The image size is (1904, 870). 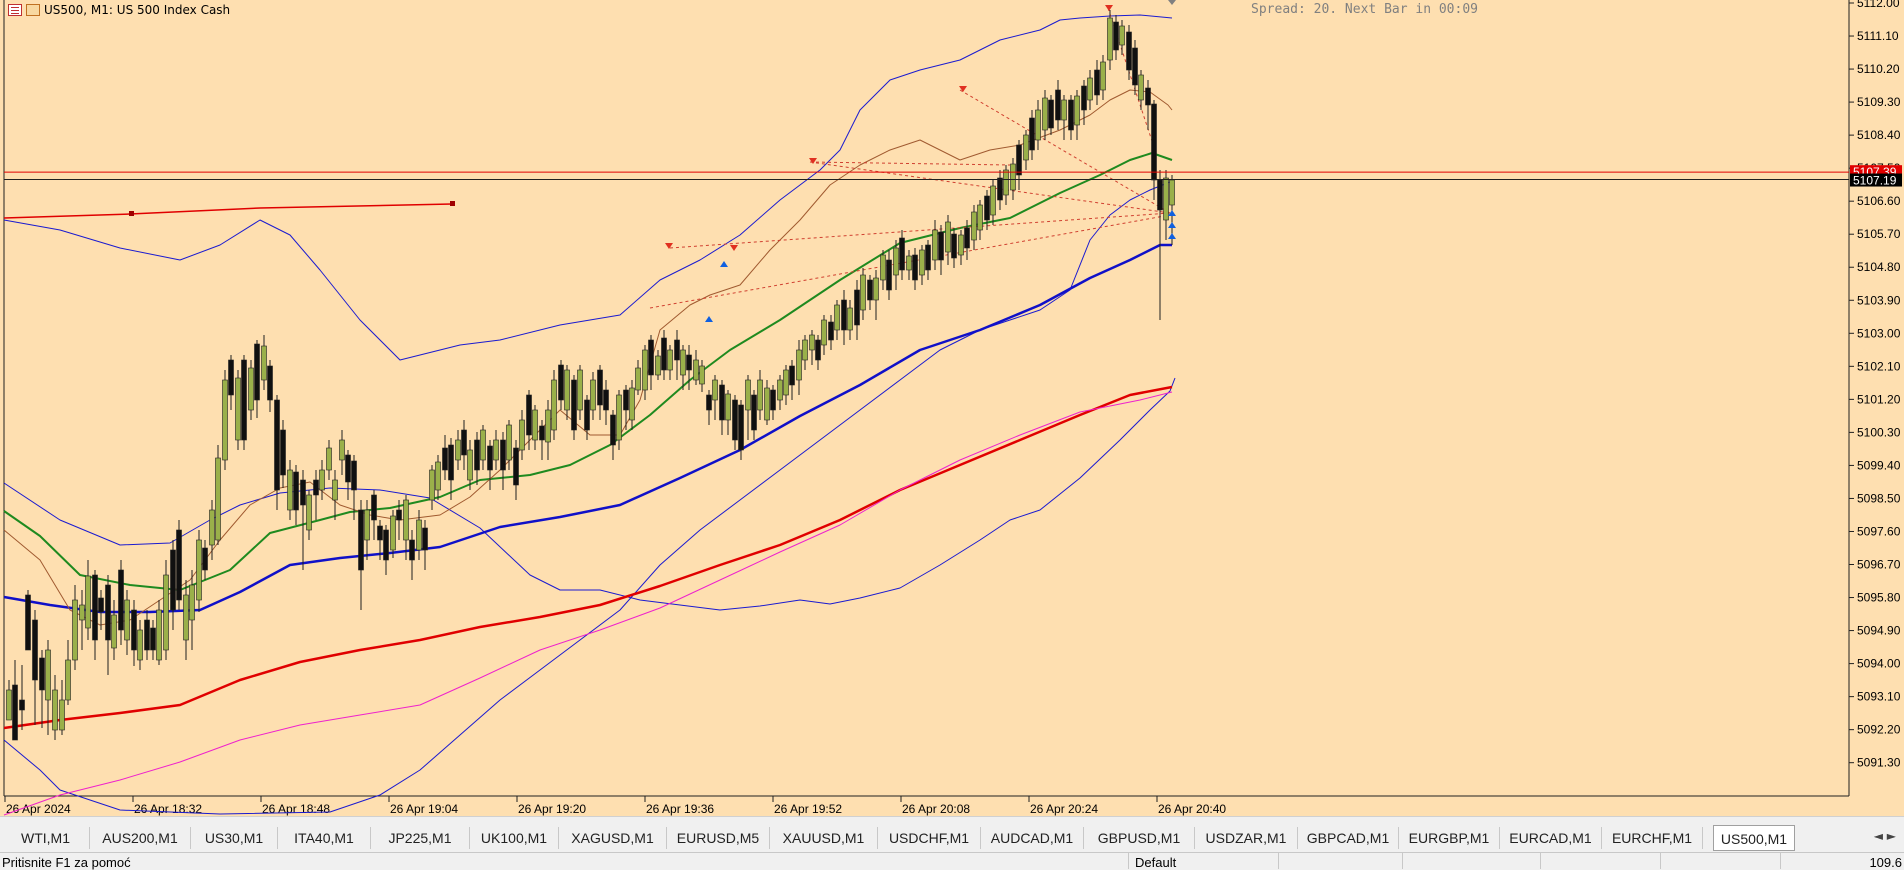 What do you see at coordinates (963, 89) in the screenshot?
I see `sell-arrow-icon` at bounding box center [963, 89].